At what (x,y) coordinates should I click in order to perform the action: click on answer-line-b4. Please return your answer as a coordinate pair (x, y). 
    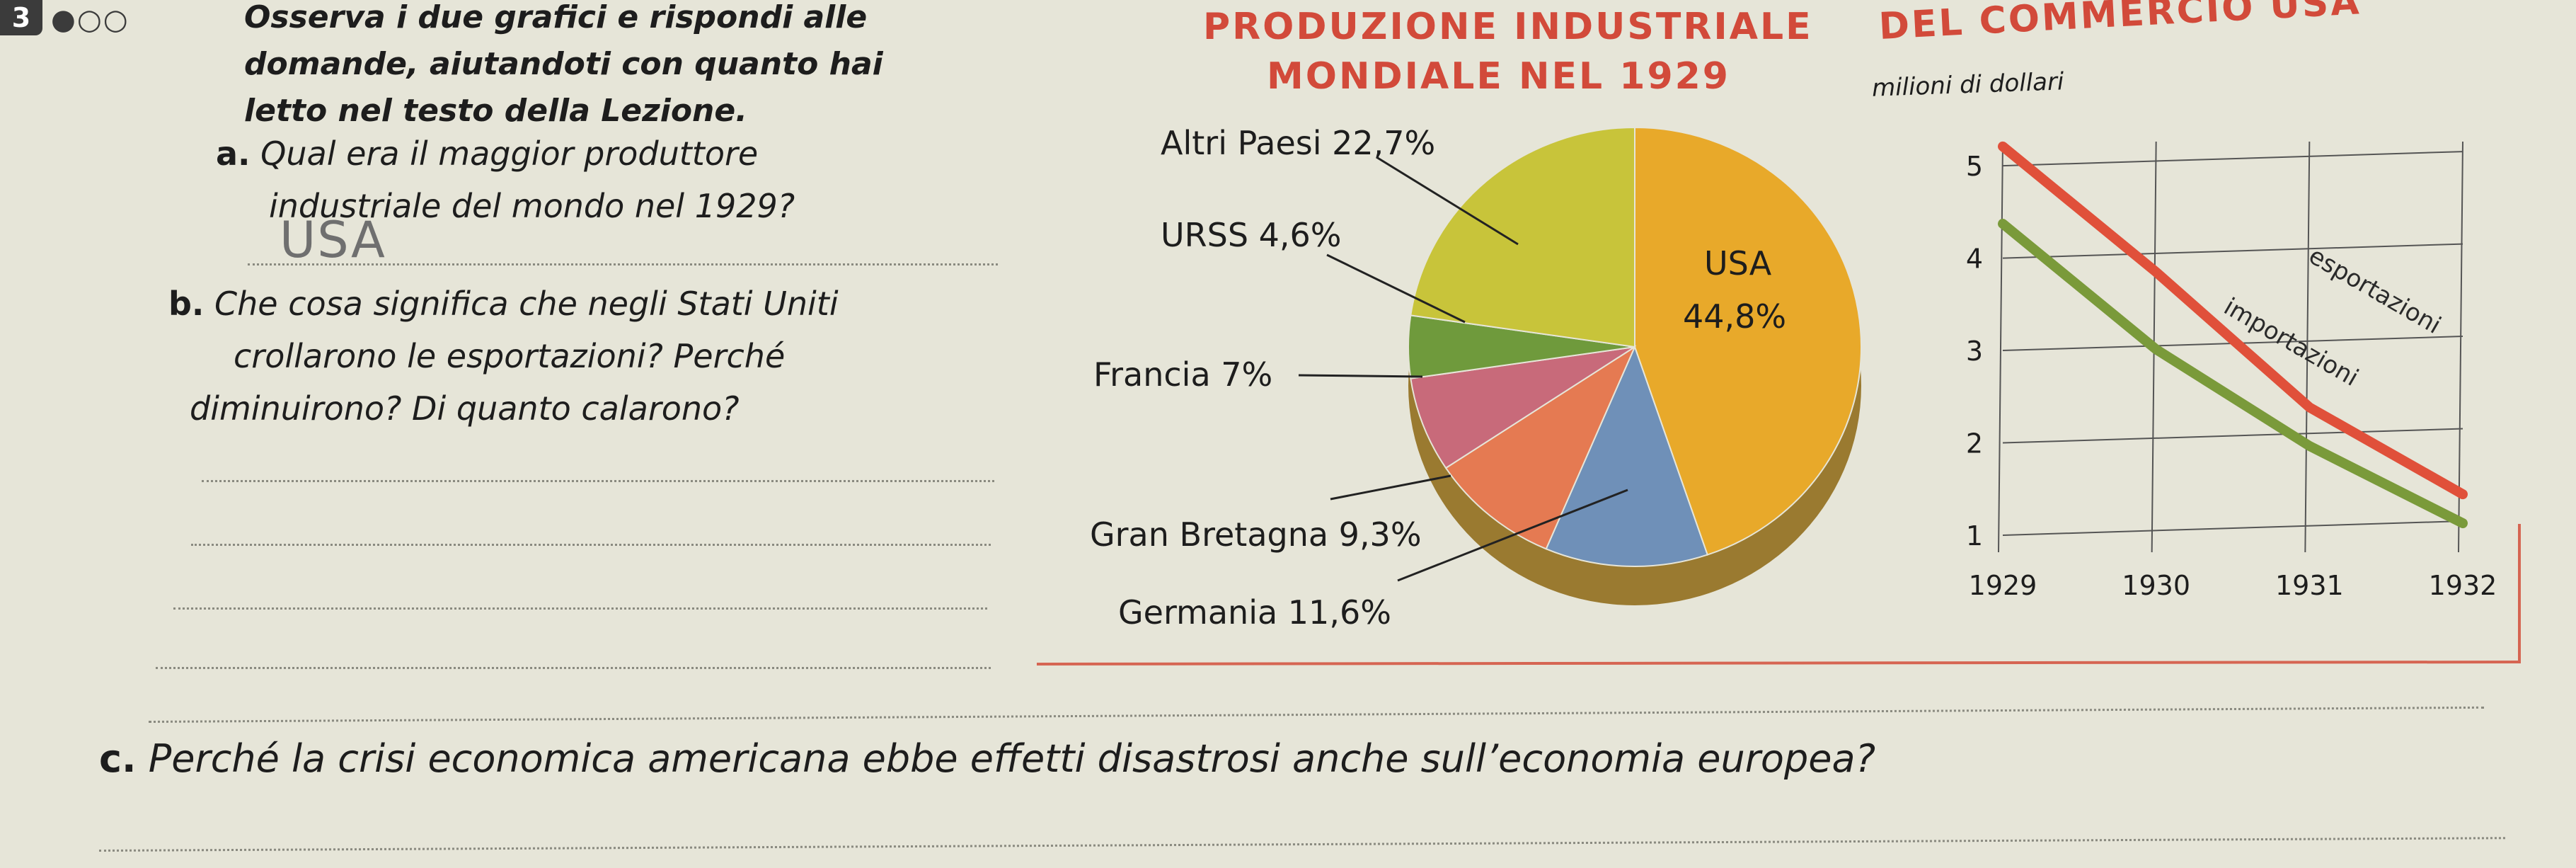
    Looking at the image, I should click on (574, 668).